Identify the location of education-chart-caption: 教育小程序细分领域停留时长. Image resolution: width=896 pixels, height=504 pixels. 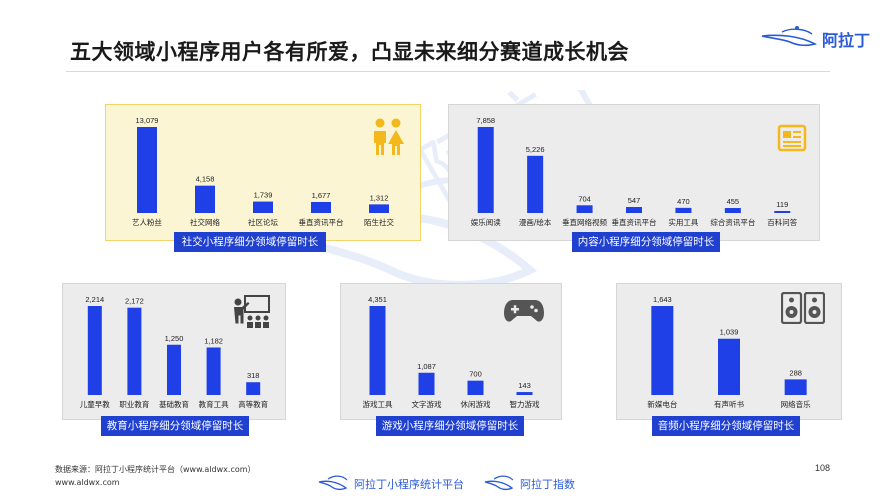
(175, 426).